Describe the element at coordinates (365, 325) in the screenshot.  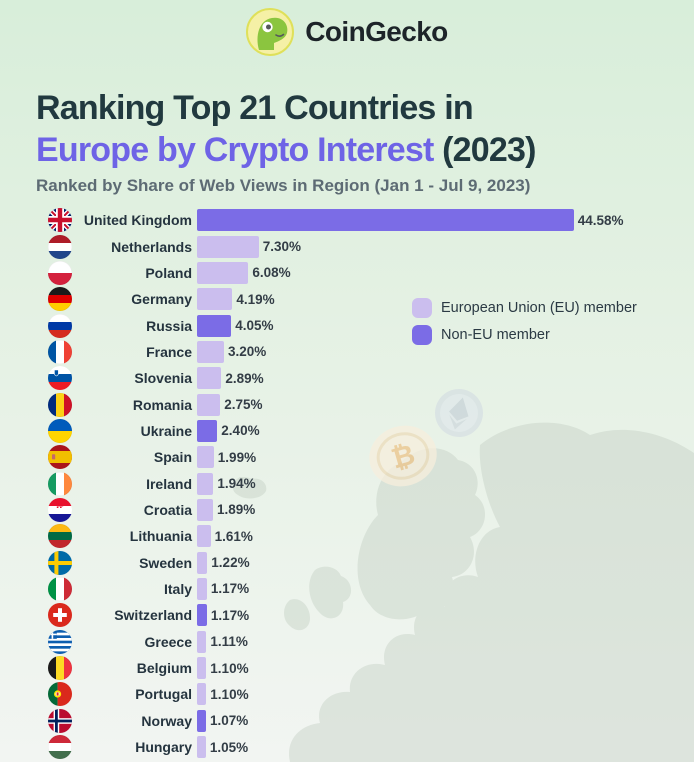
I see `country-row: Russia 4.05%` at that location.